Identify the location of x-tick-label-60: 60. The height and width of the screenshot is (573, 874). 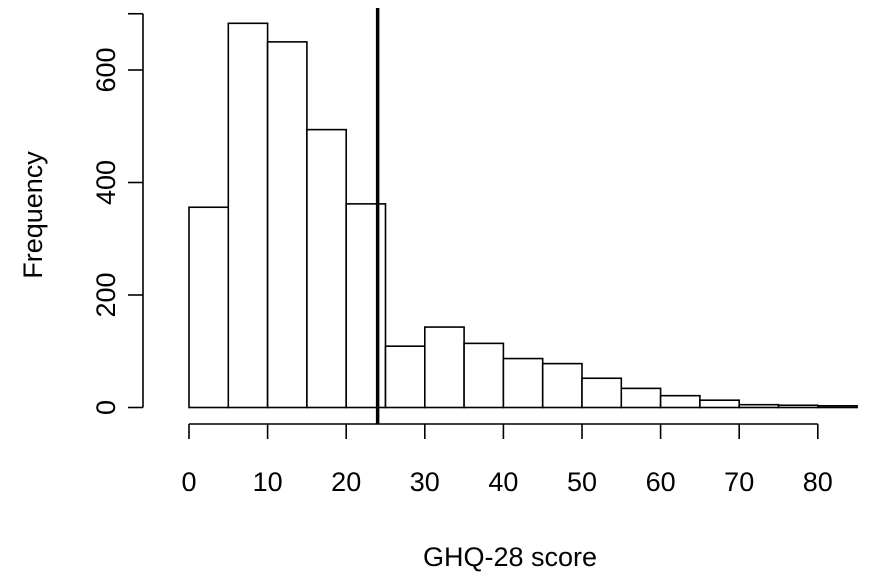
(661, 482).